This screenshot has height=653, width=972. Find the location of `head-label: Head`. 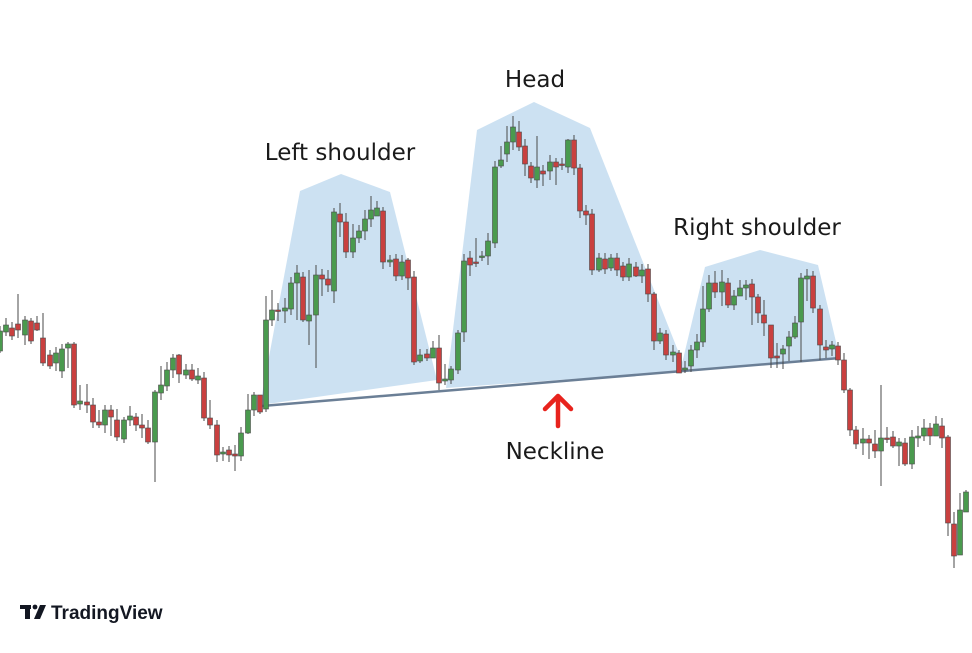

head-label: Head is located at coordinates (535, 80).